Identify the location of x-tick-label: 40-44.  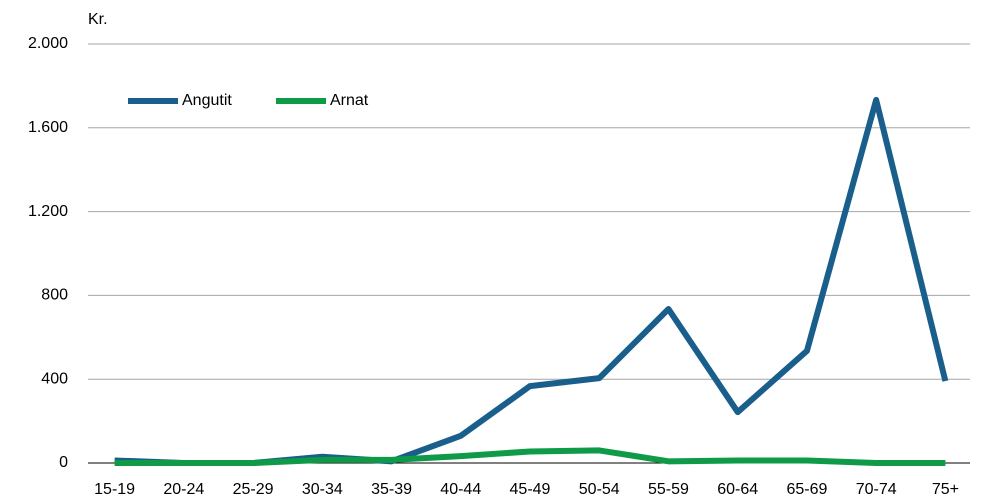
(460, 489).